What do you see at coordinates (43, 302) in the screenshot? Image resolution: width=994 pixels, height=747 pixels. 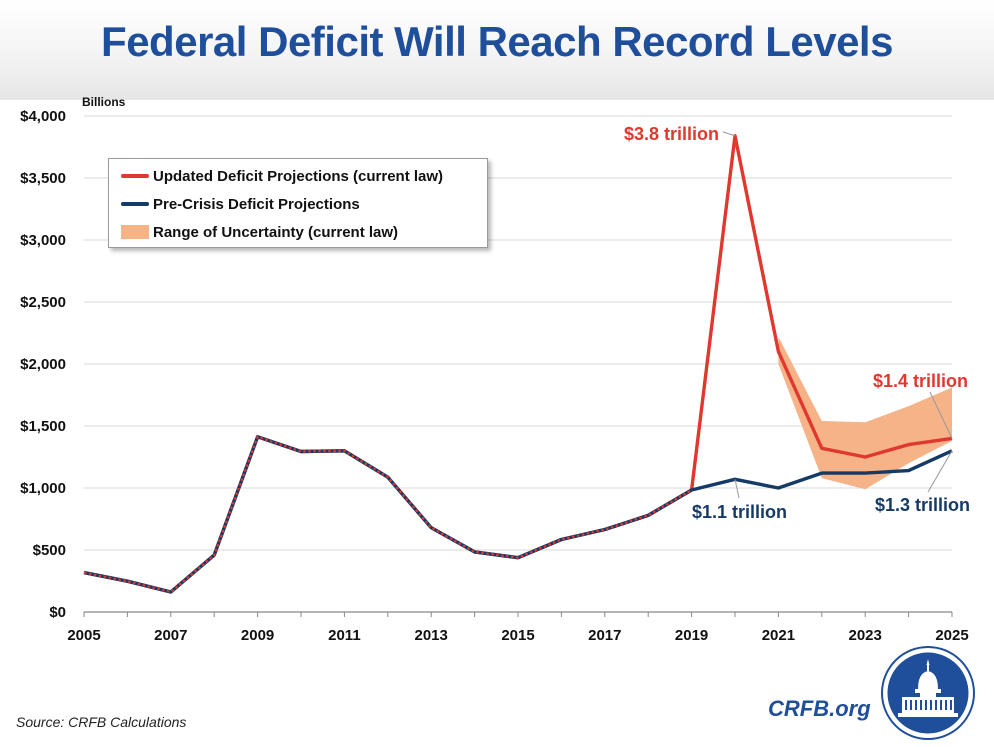 I see `y-tick-label: $2,500` at bounding box center [43, 302].